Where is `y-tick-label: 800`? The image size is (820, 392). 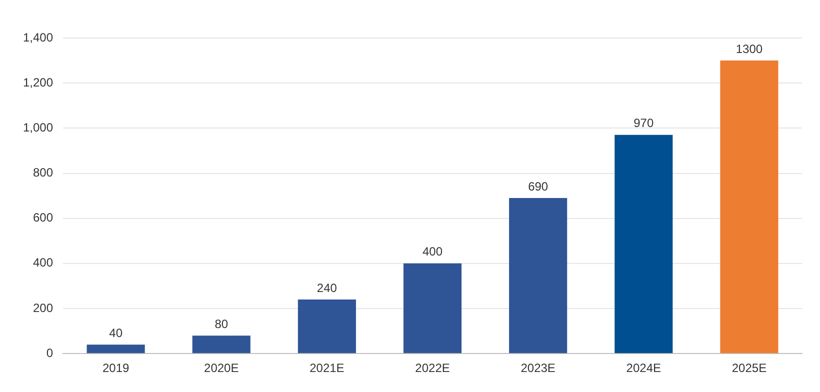 y-tick-label: 800 is located at coordinates (43, 173).